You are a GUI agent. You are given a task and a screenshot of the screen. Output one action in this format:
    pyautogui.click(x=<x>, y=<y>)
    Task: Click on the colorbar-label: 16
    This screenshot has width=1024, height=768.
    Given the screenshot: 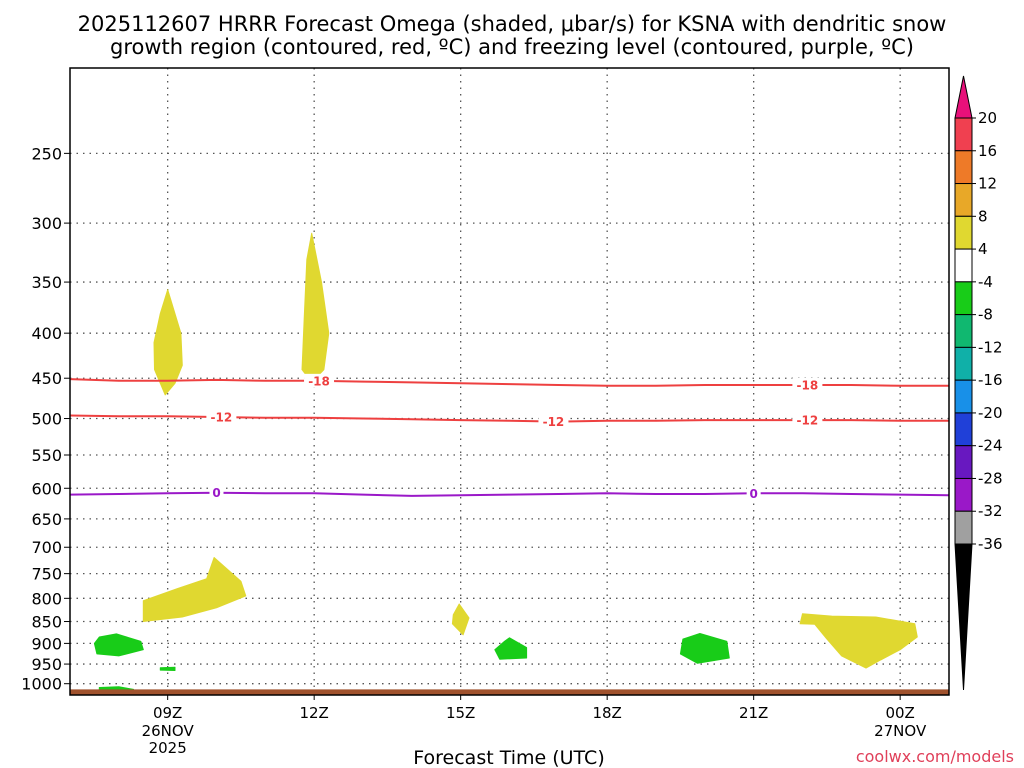 What is the action you would take?
    pyautogui.click(x=987, y=151)
    